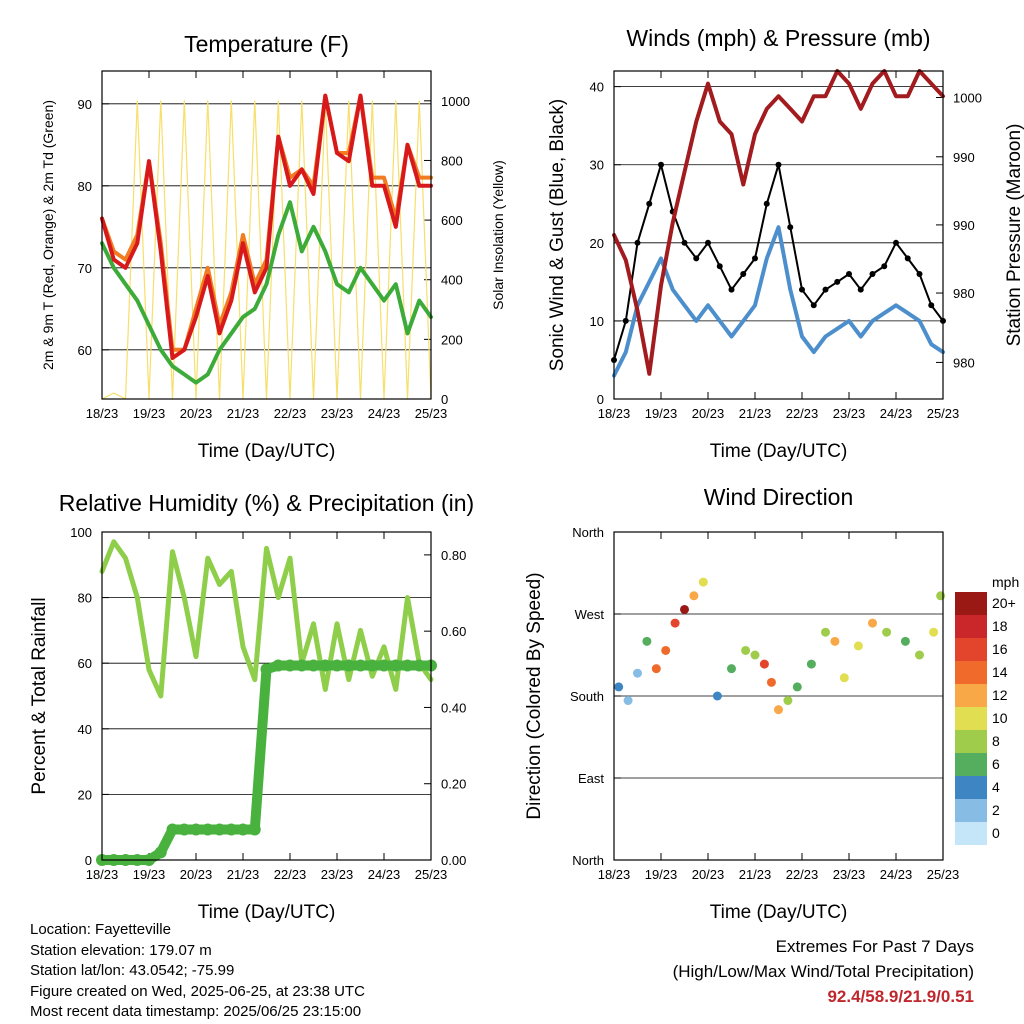 The width and height of the screenshot is (1024, 1024). I want to click on colorbar-label: 18, so click(1000, 626).